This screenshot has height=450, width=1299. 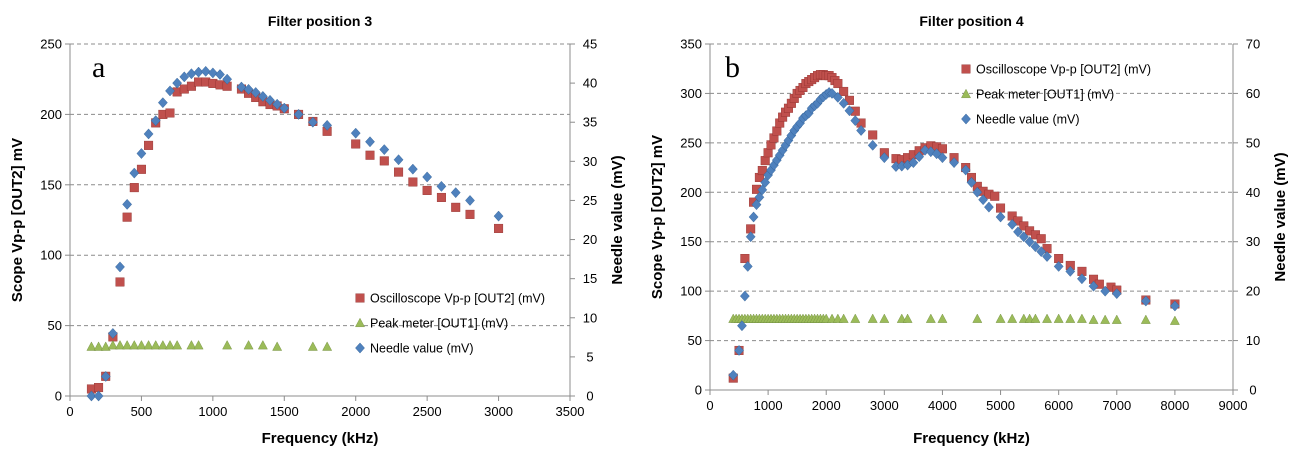 What do you see at coordinates (1174, 405) in the screenshot?
I see `x-tick-label: 8000` at bounding box center [1174, 405].